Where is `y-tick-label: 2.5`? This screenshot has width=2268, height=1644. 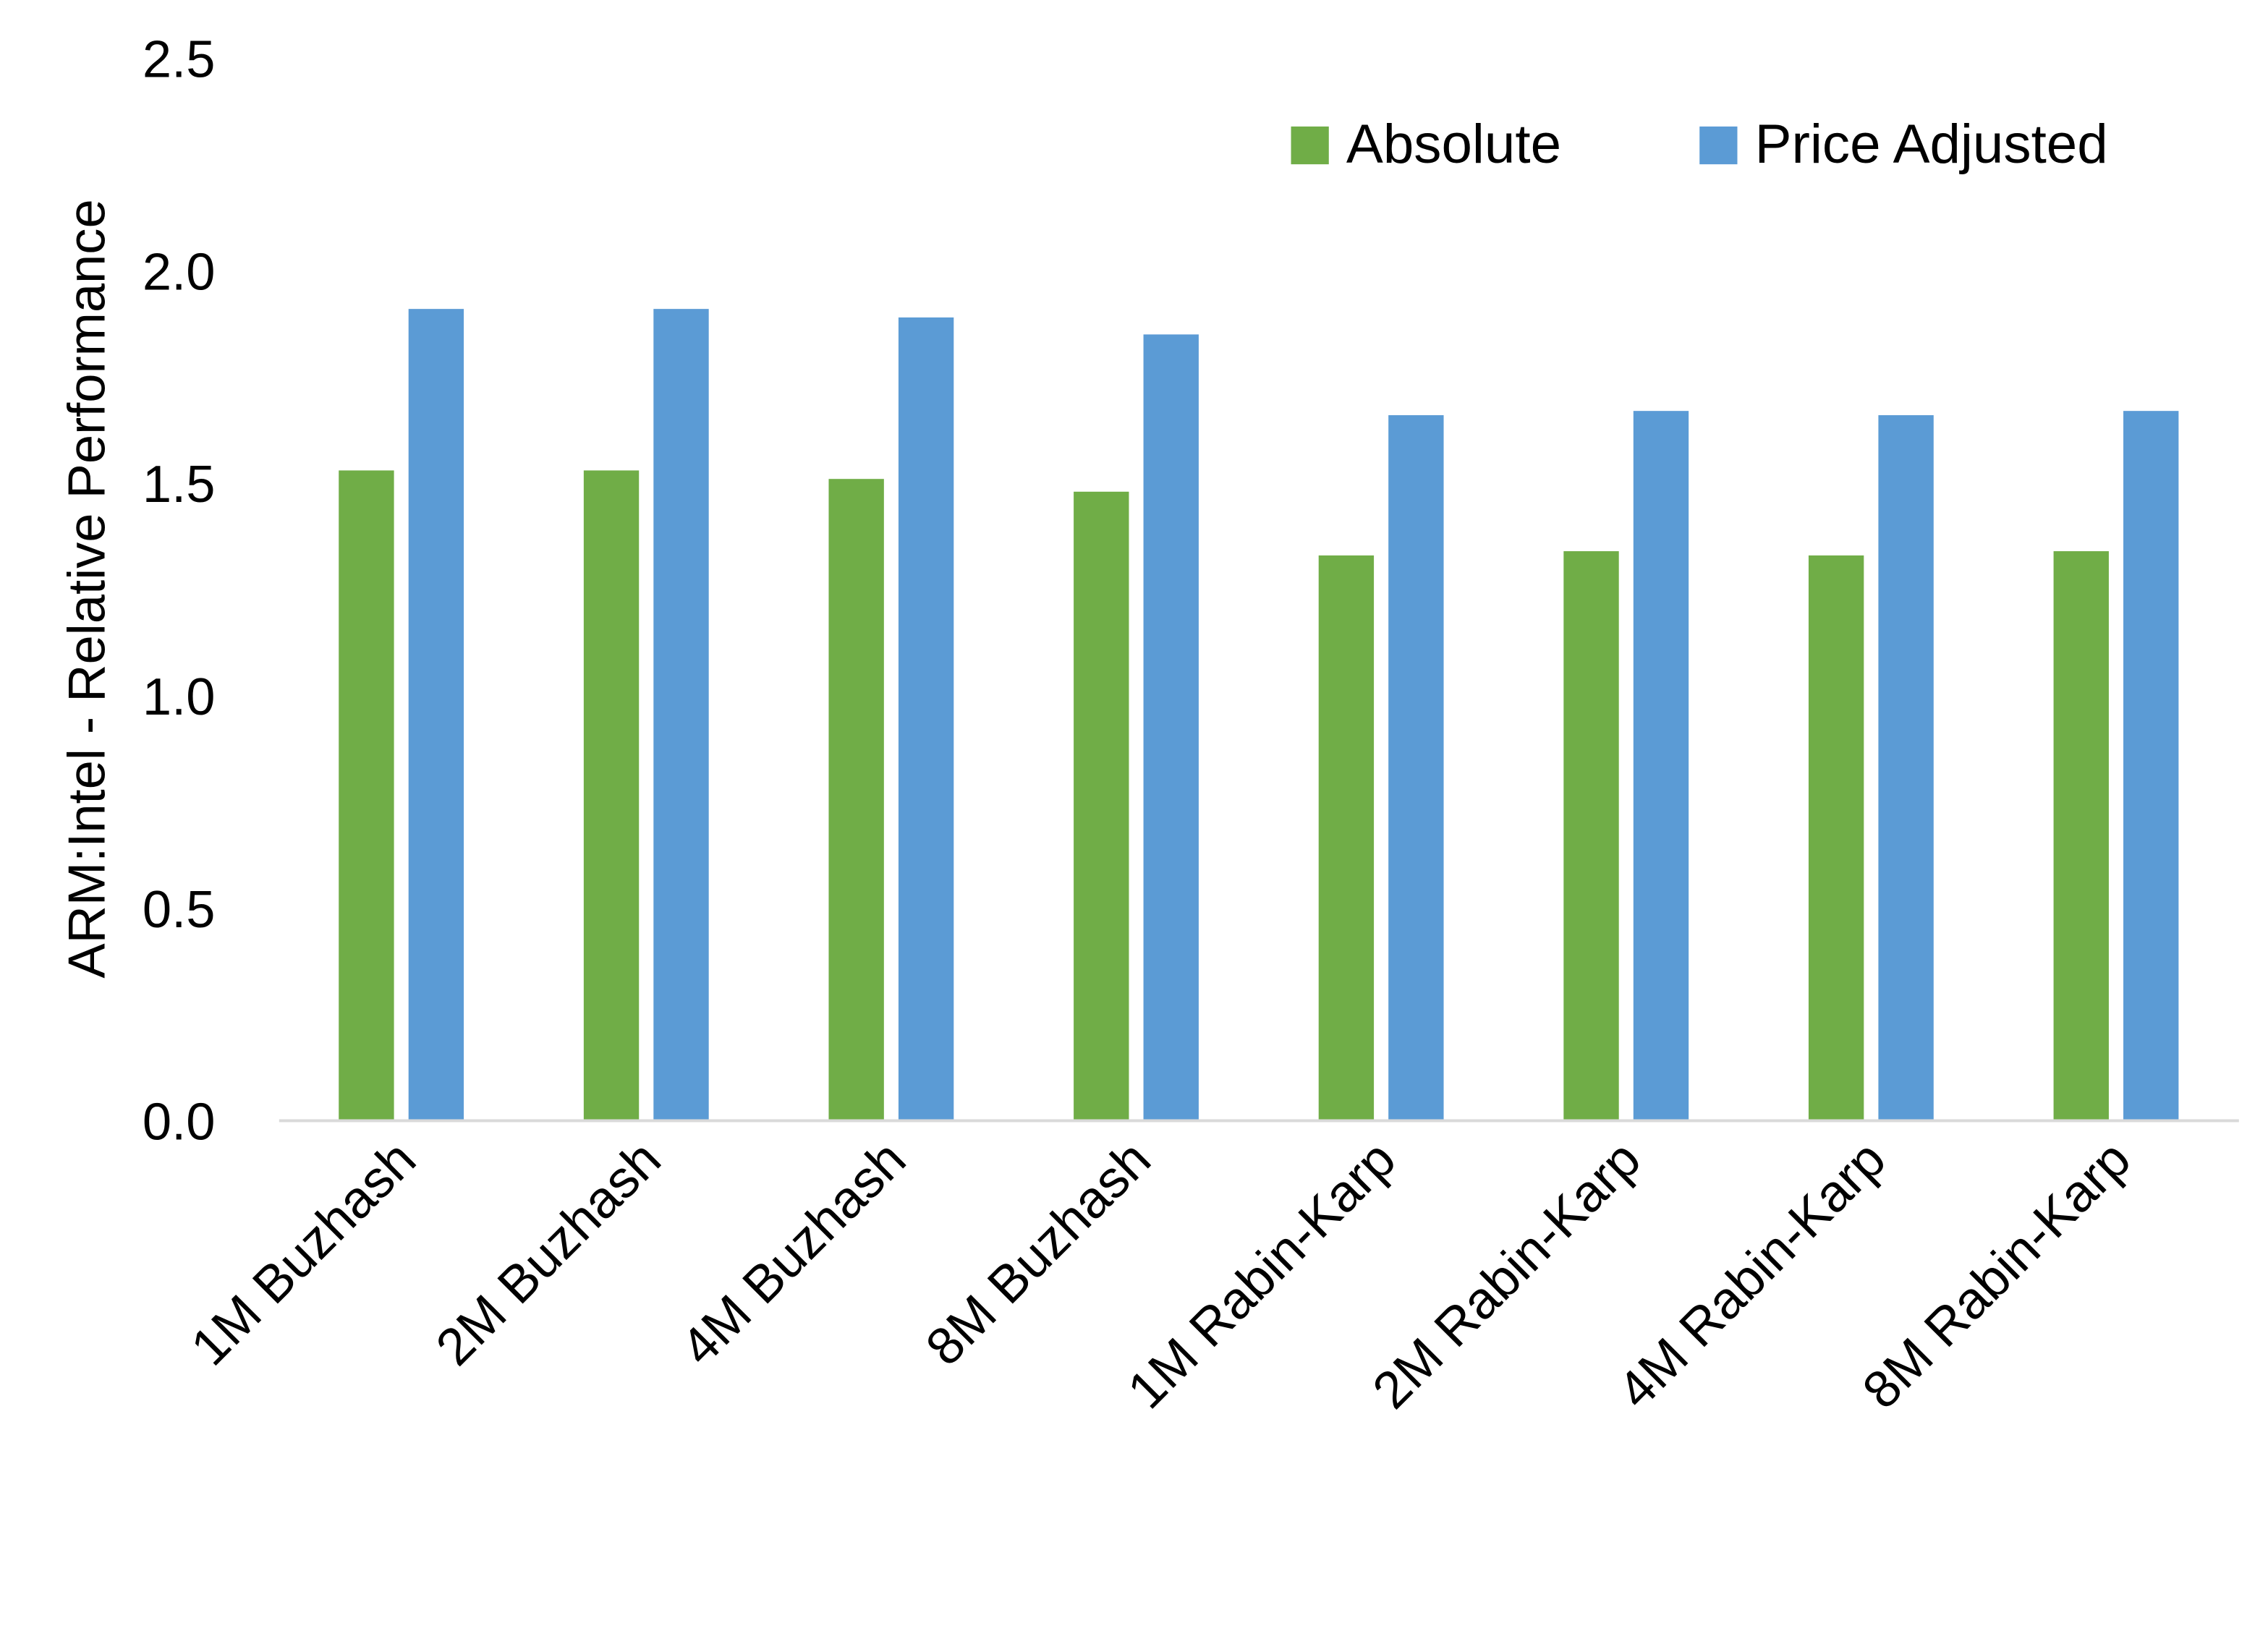 y-tick-label: 2.5 is located at coordinates (179, 60).